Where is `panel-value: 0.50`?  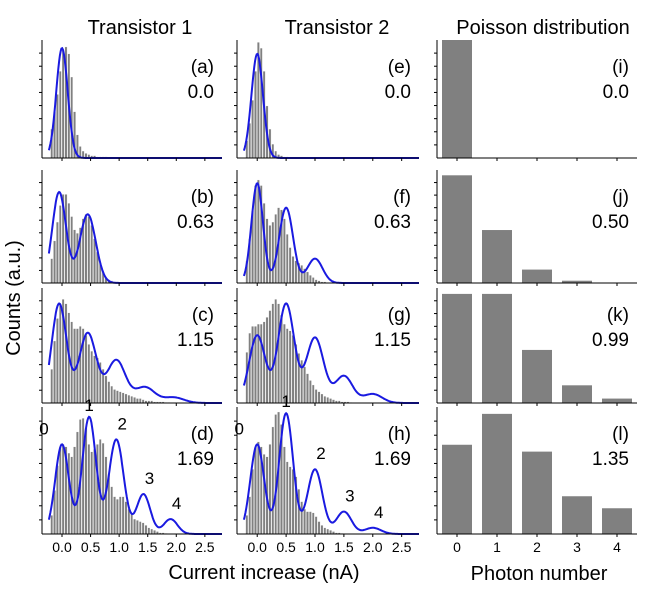
panel-value: 0.50 is located at coordinates (610, 222).